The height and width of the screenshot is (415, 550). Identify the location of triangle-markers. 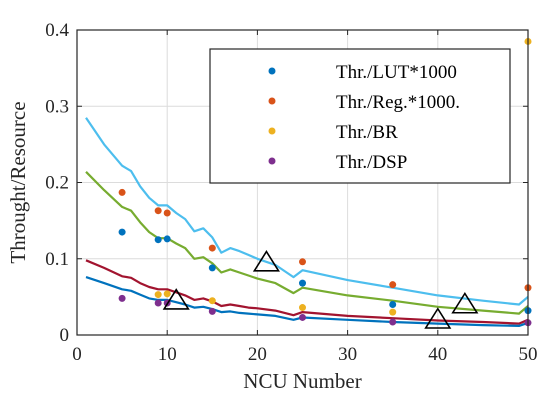
(320, 289).